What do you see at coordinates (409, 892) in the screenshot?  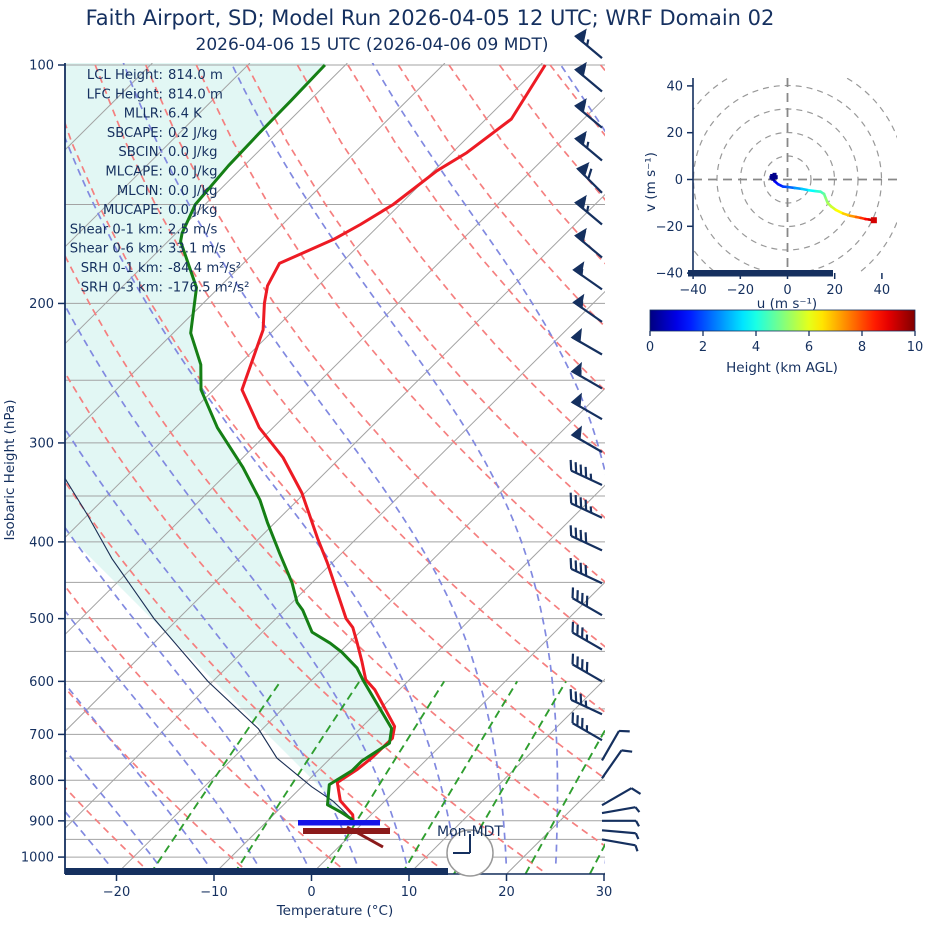 I see `temperature-tick-label: 10` at bounding box center [409, 892].